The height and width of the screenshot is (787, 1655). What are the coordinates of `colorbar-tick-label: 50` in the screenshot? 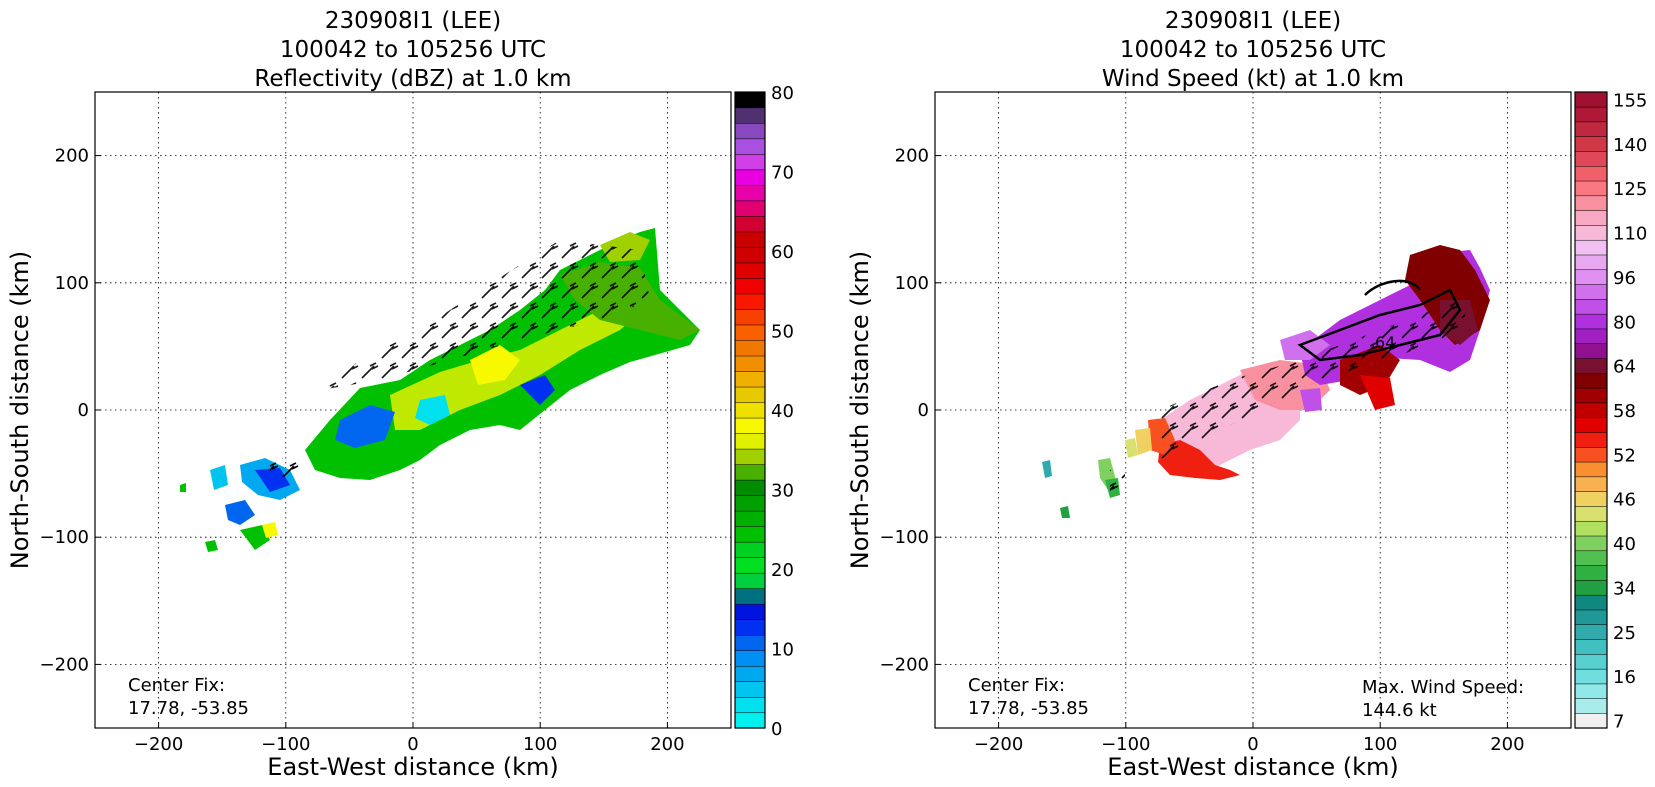 It's located at (782, 332).